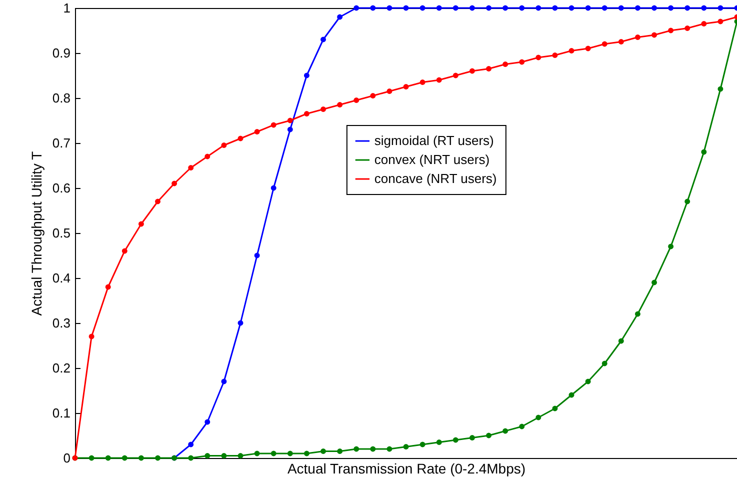 The width and height of the screenshot is (737, 495). I want to click on y-tick-label: 0.7, so click(61, 143).